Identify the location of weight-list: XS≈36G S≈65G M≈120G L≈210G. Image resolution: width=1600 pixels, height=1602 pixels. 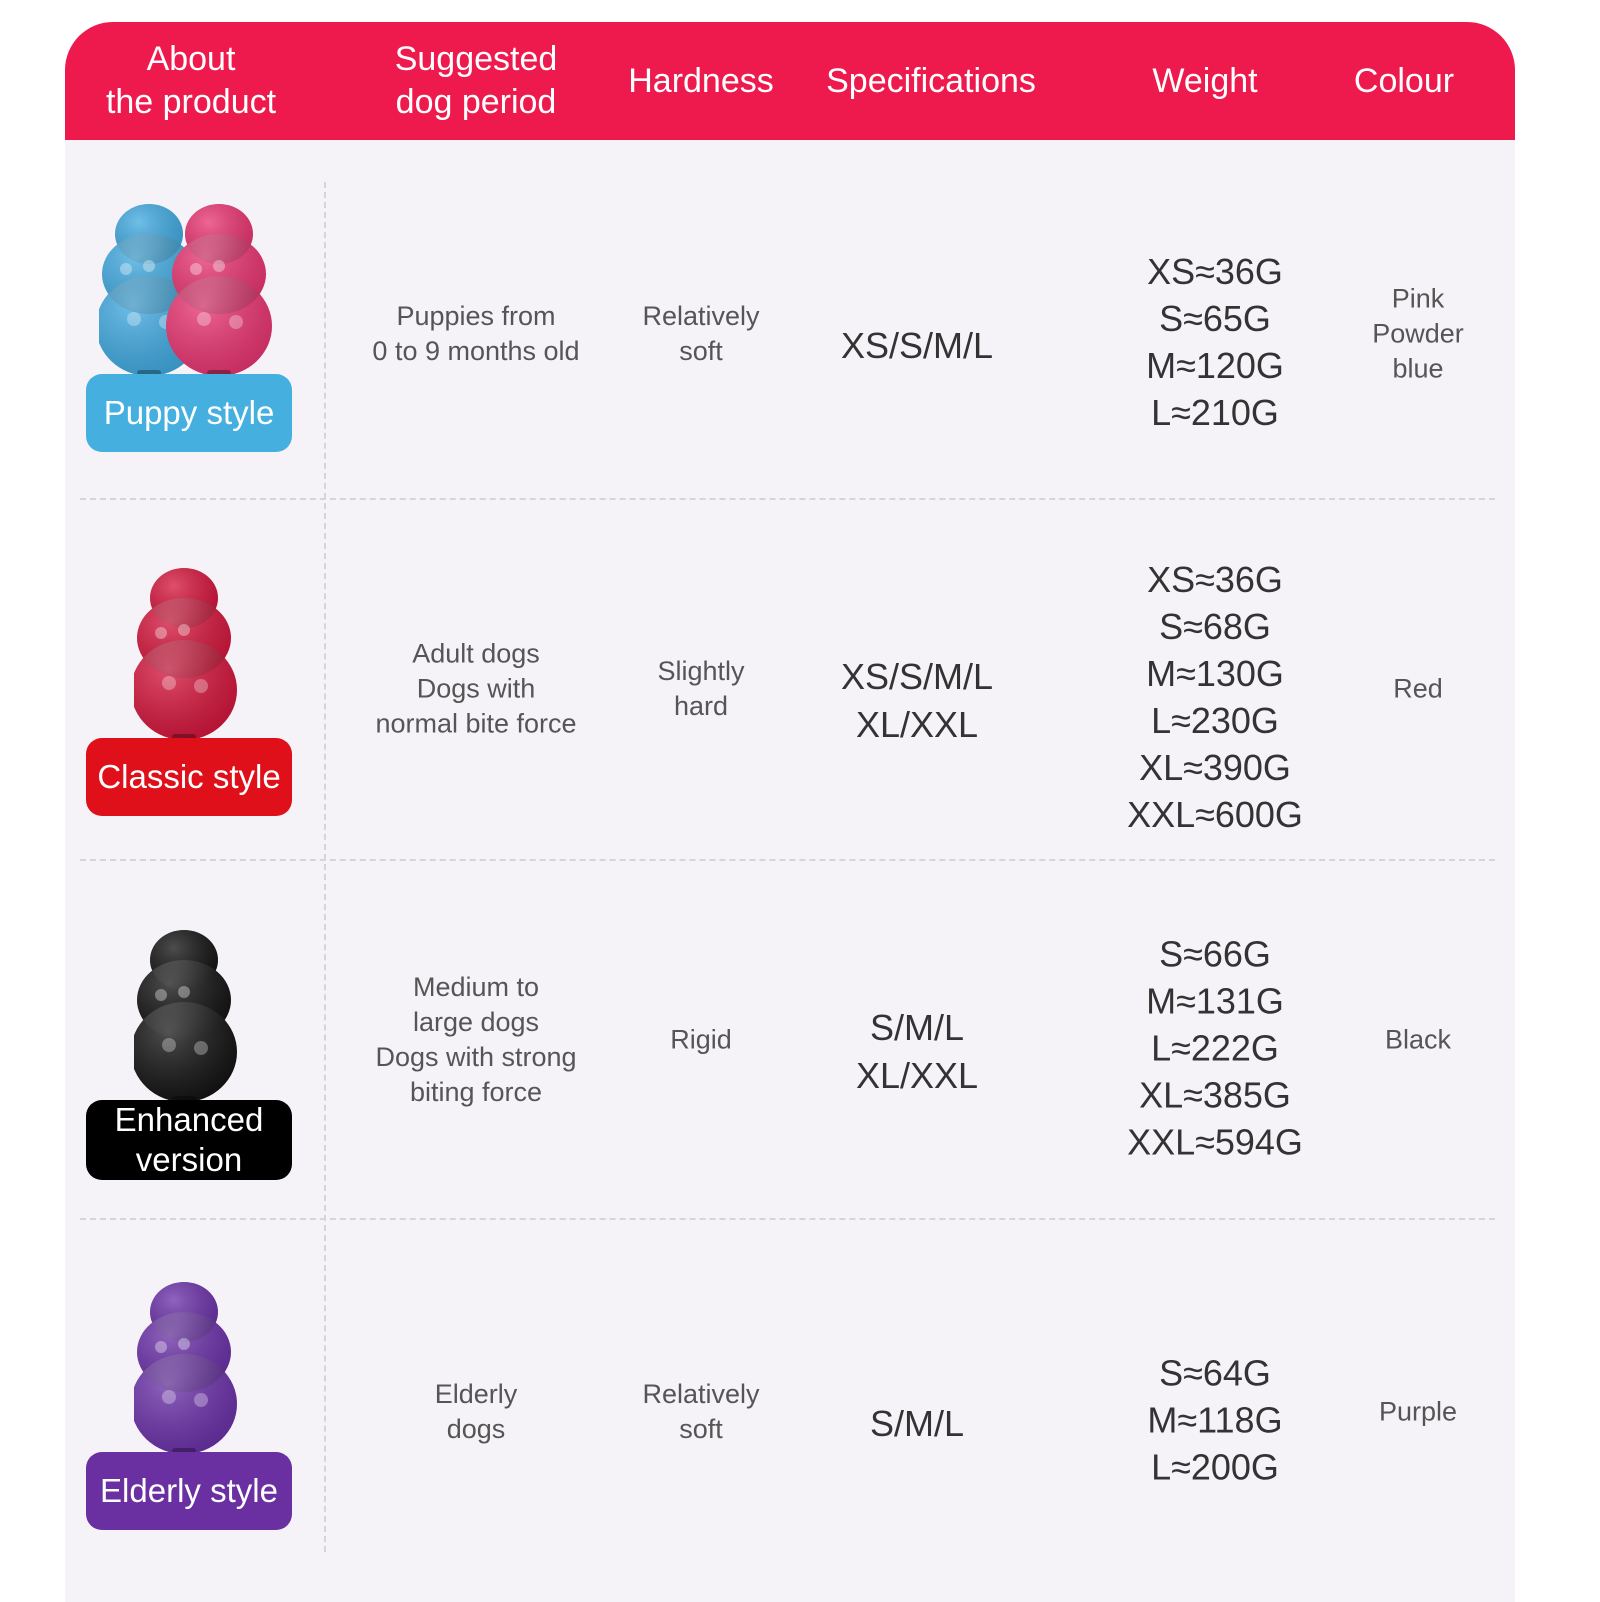
(1215, 342).